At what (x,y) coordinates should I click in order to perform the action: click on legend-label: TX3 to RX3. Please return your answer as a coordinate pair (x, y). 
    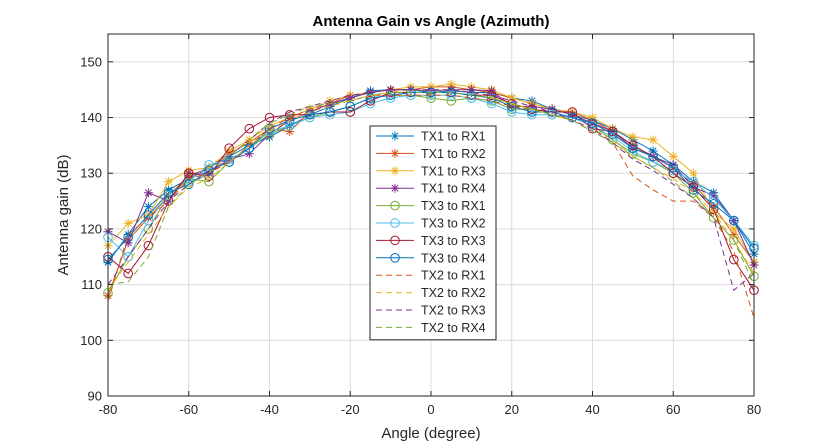
    Looking at the image, I should click on (453, 241).